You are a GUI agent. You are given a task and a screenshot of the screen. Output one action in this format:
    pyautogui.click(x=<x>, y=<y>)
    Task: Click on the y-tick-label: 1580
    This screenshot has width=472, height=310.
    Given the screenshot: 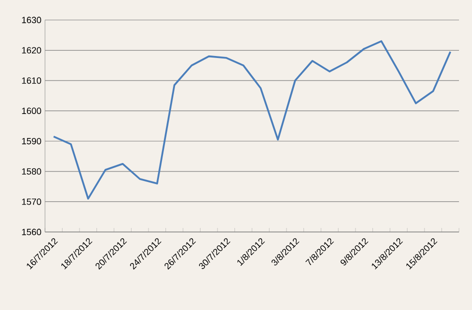 What is the action you would take?
    pyautogui.click(x=32, y=171)
    